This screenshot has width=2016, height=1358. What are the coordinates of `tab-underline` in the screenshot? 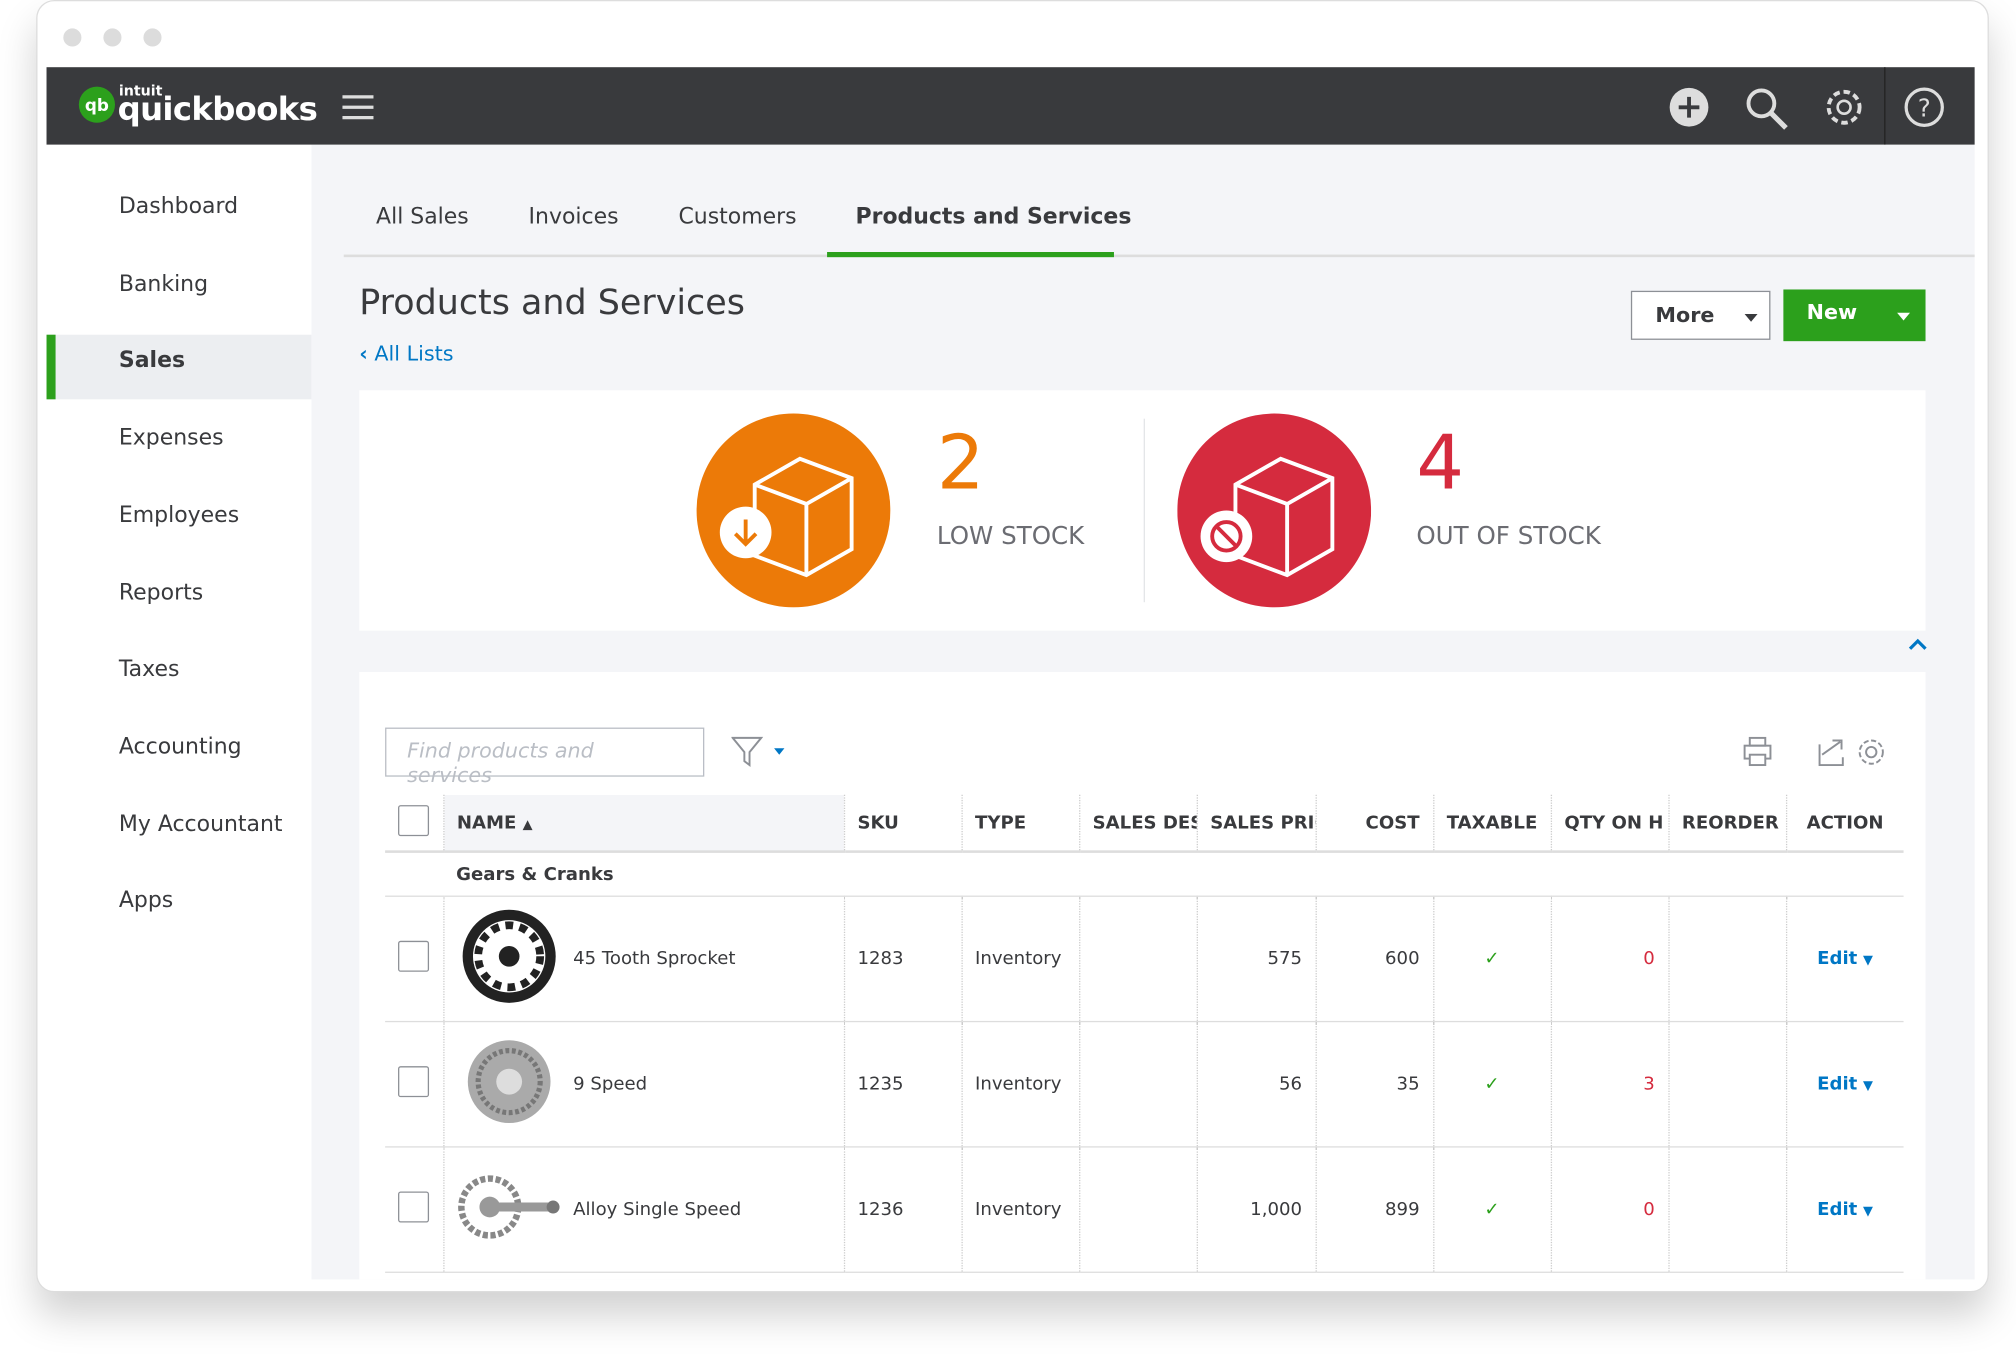 It's located at (970, 254).